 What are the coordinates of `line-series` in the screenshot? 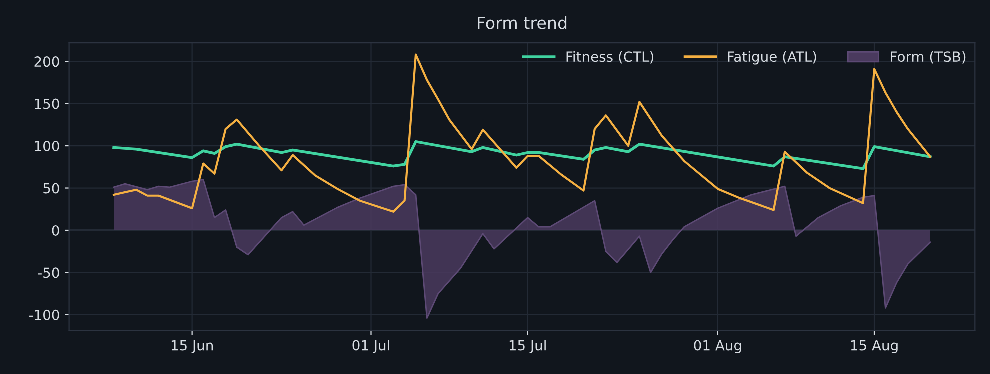 It's located at (522, 155).